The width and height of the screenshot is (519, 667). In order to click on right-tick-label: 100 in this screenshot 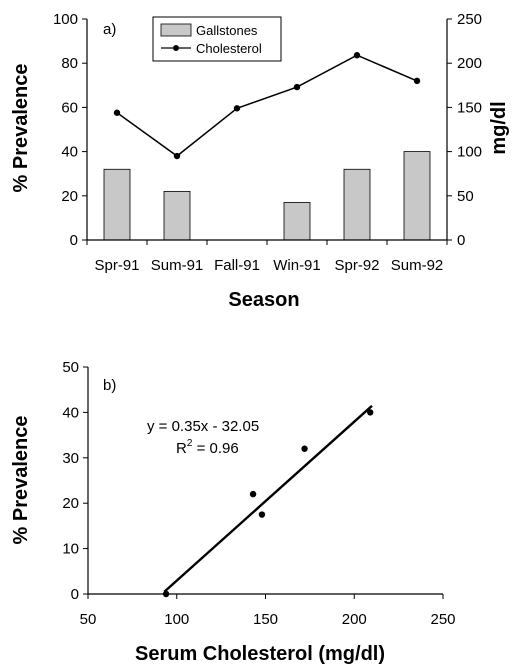, I will do `click(469, 152)`.